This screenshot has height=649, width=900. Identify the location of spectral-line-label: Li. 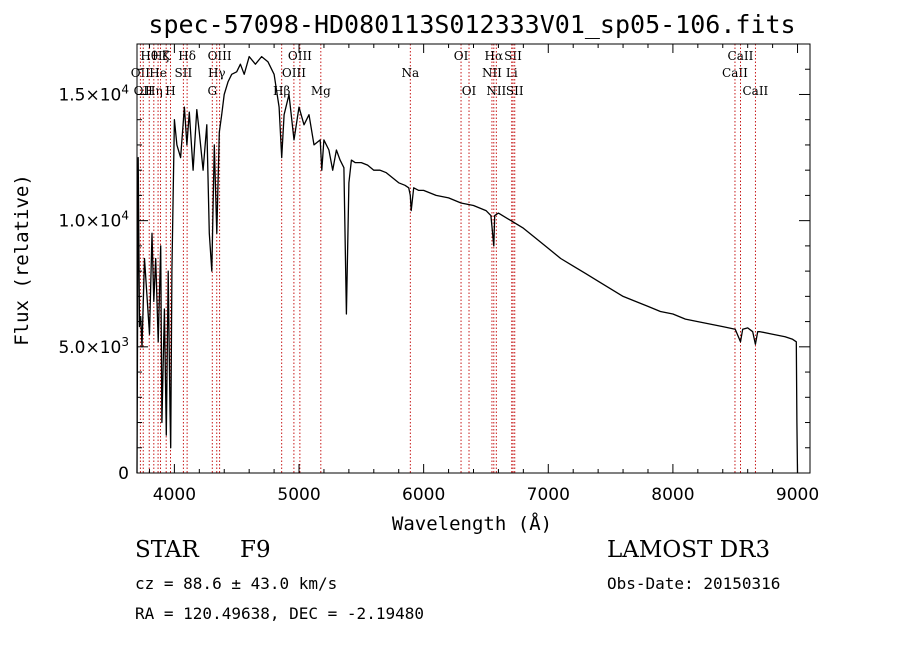
(512, 73).